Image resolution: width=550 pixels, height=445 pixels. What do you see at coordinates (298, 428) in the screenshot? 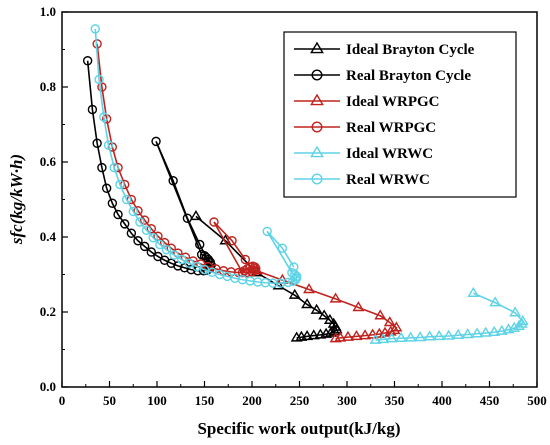
I see `x-axis-title: Specific work output(kJ/kg)` at bounding box center [298, 428].